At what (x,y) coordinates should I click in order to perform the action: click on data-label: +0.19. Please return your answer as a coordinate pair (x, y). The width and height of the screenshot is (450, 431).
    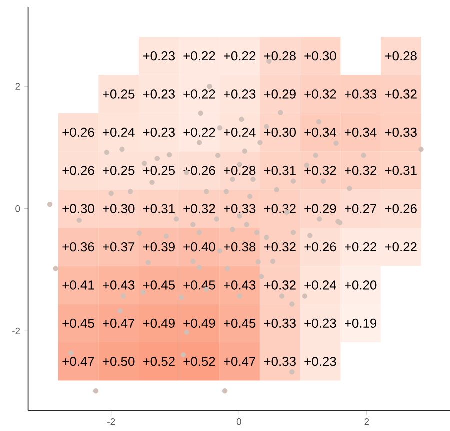
    Looking at the image, I should click on (361, 323).